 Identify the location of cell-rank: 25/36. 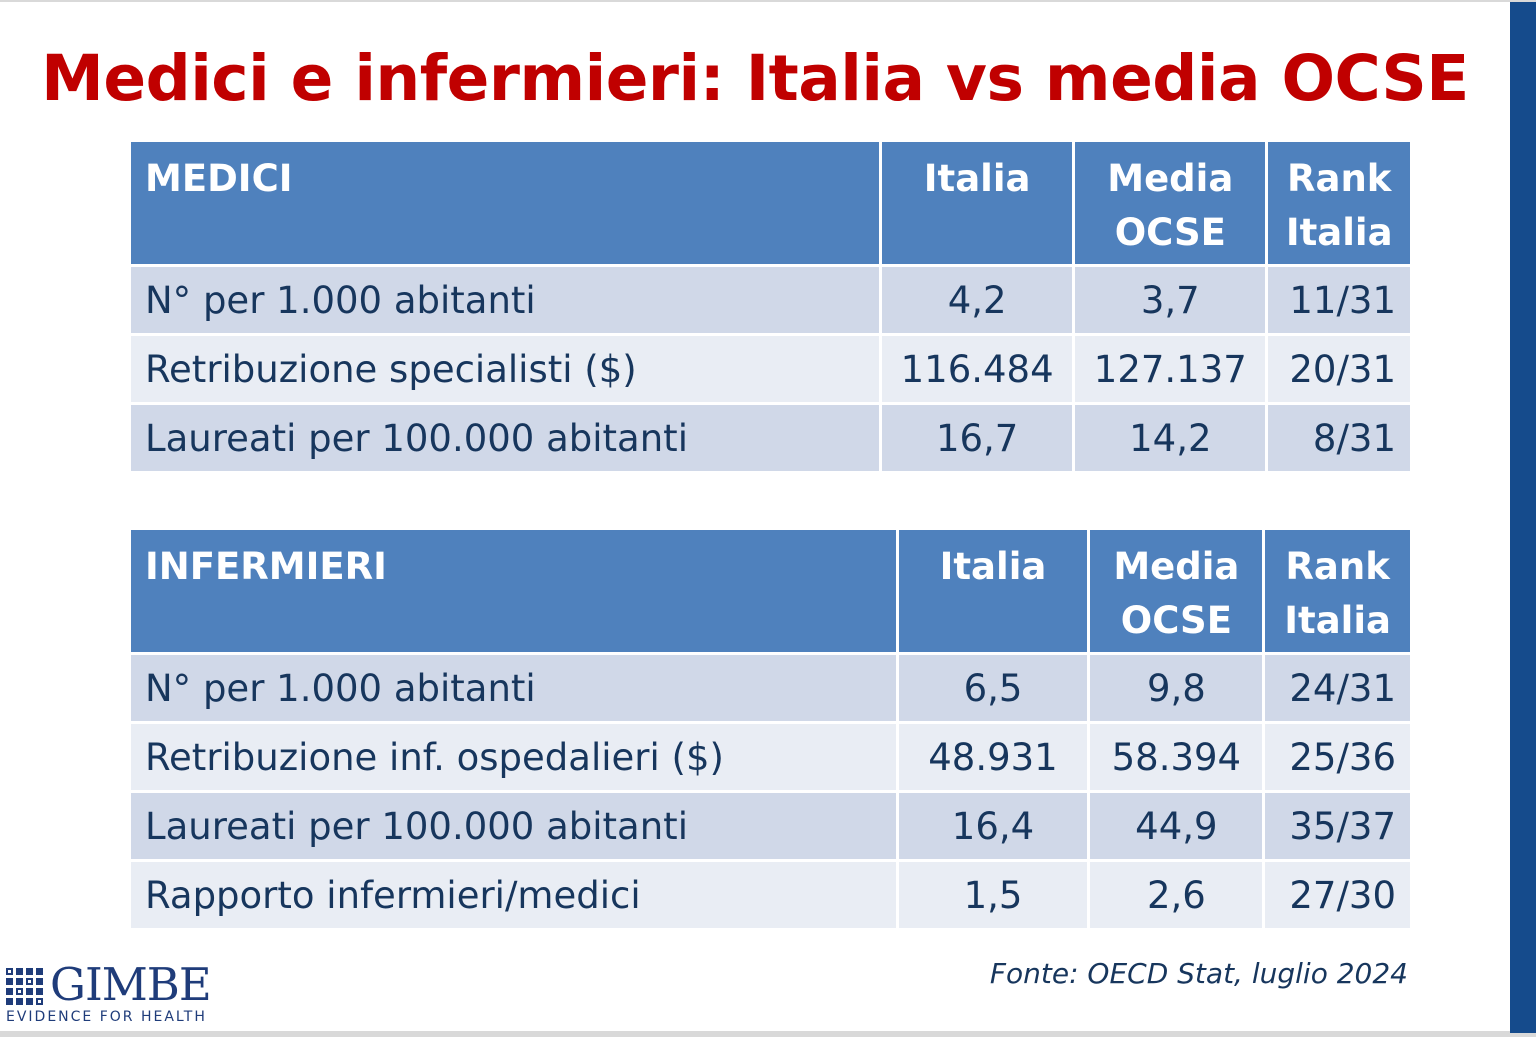
(1337, 757).